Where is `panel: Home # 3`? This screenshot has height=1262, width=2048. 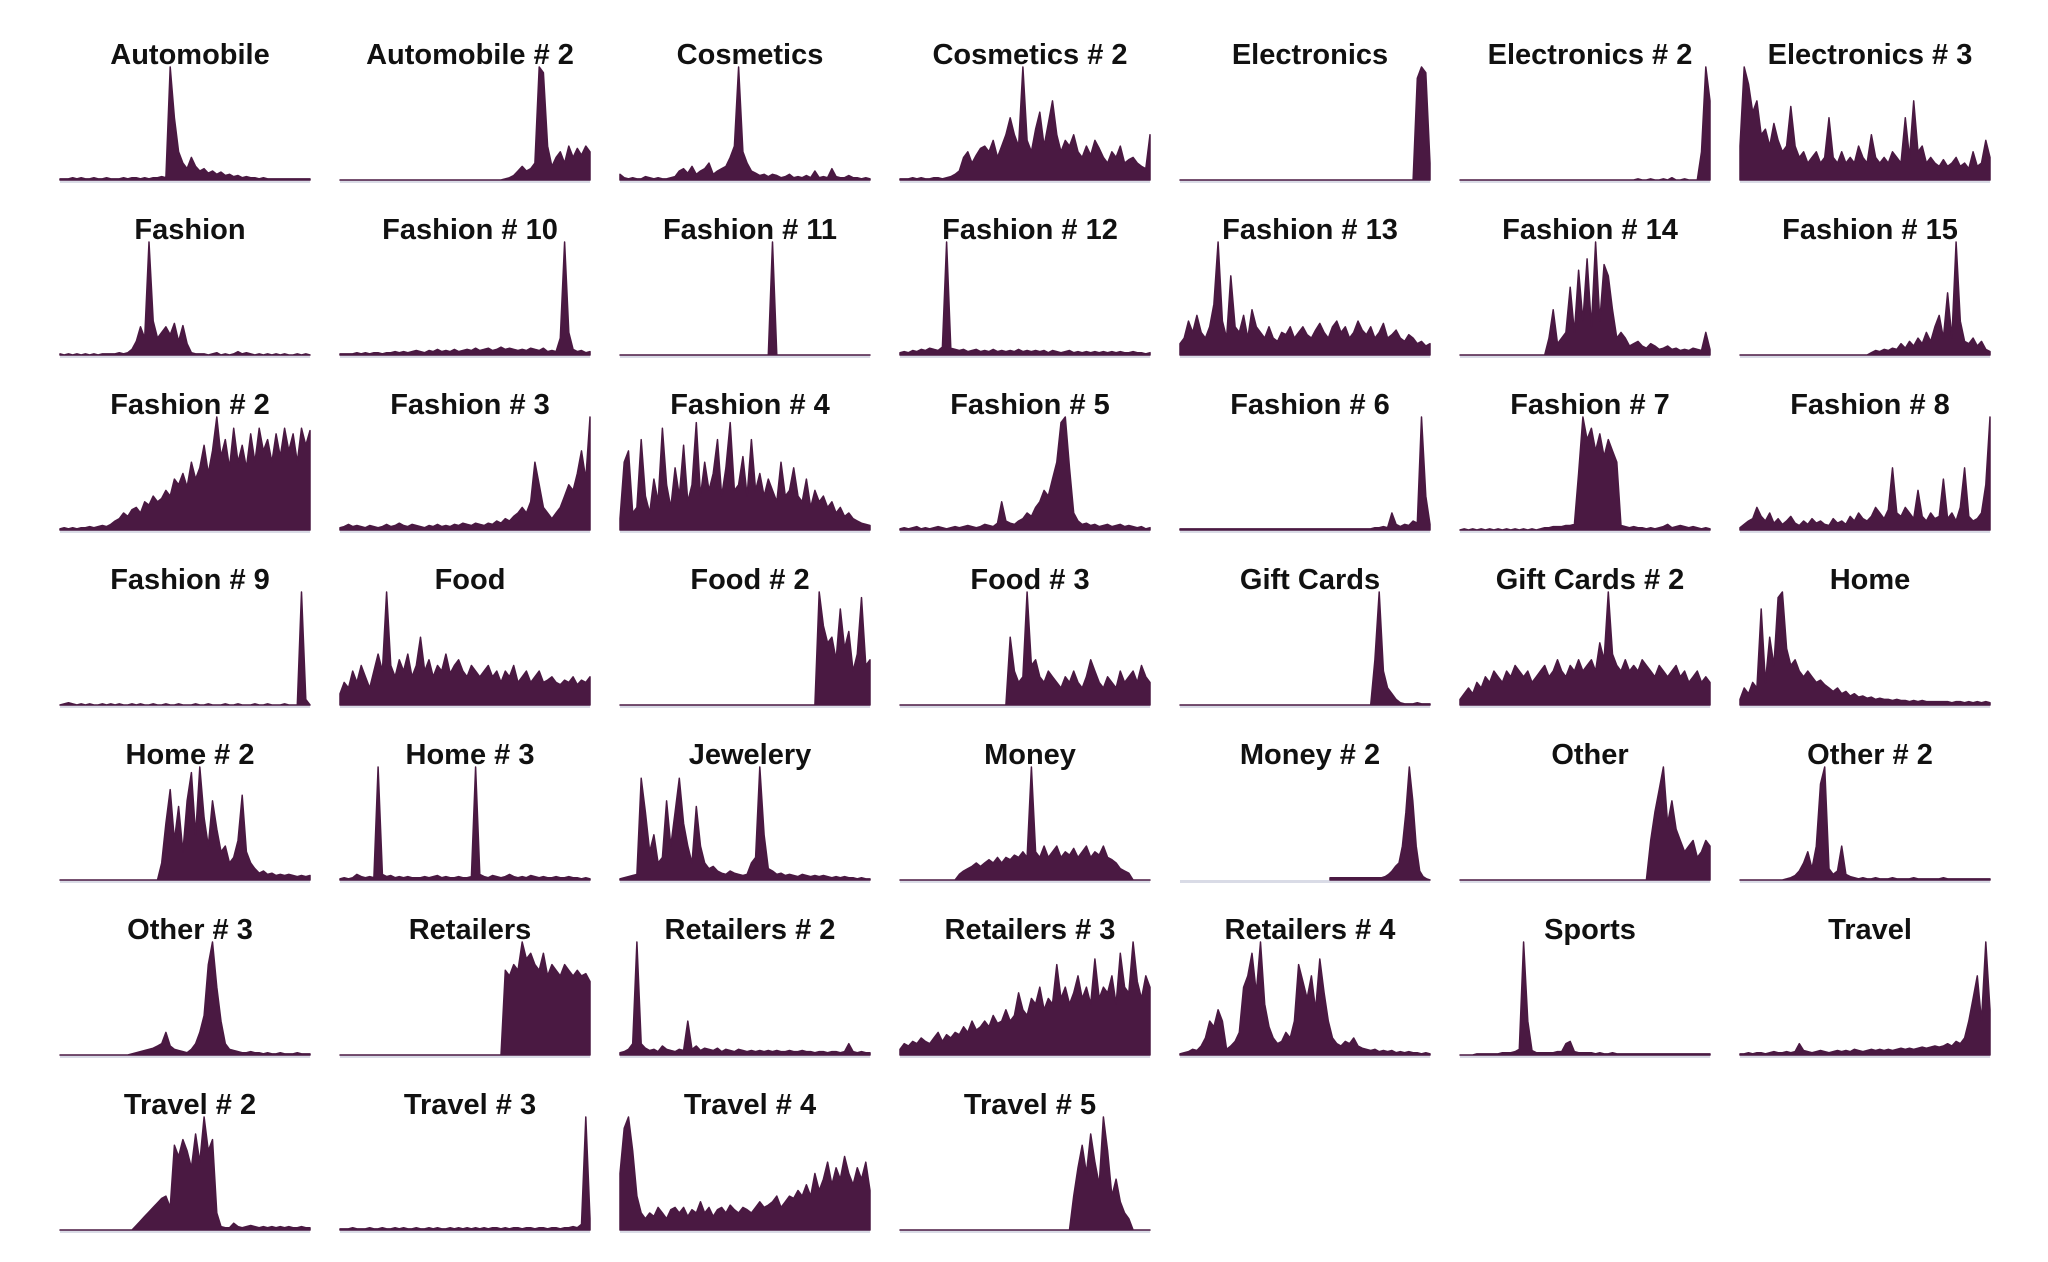 panel: Home # 3 is located at coordinates (465, 811).